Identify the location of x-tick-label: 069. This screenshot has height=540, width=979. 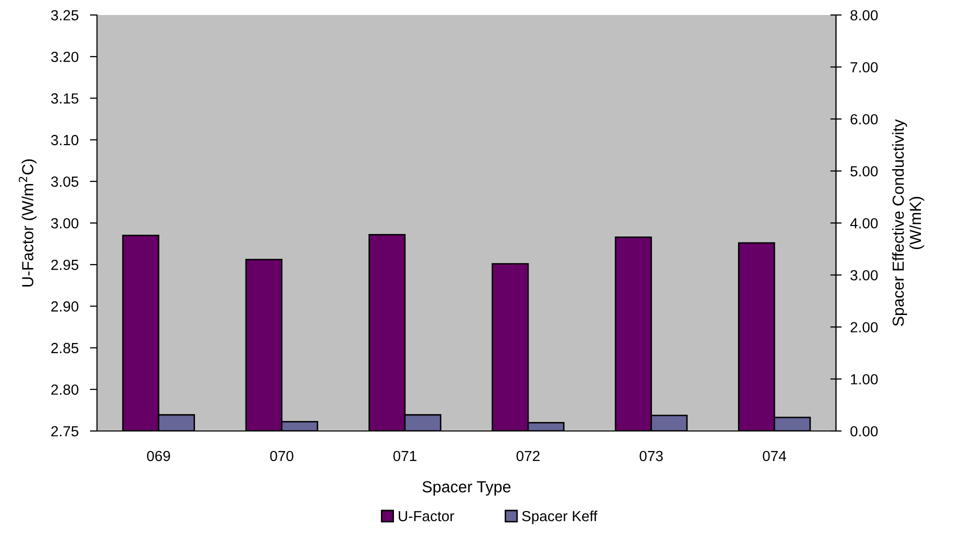
(158, 456).